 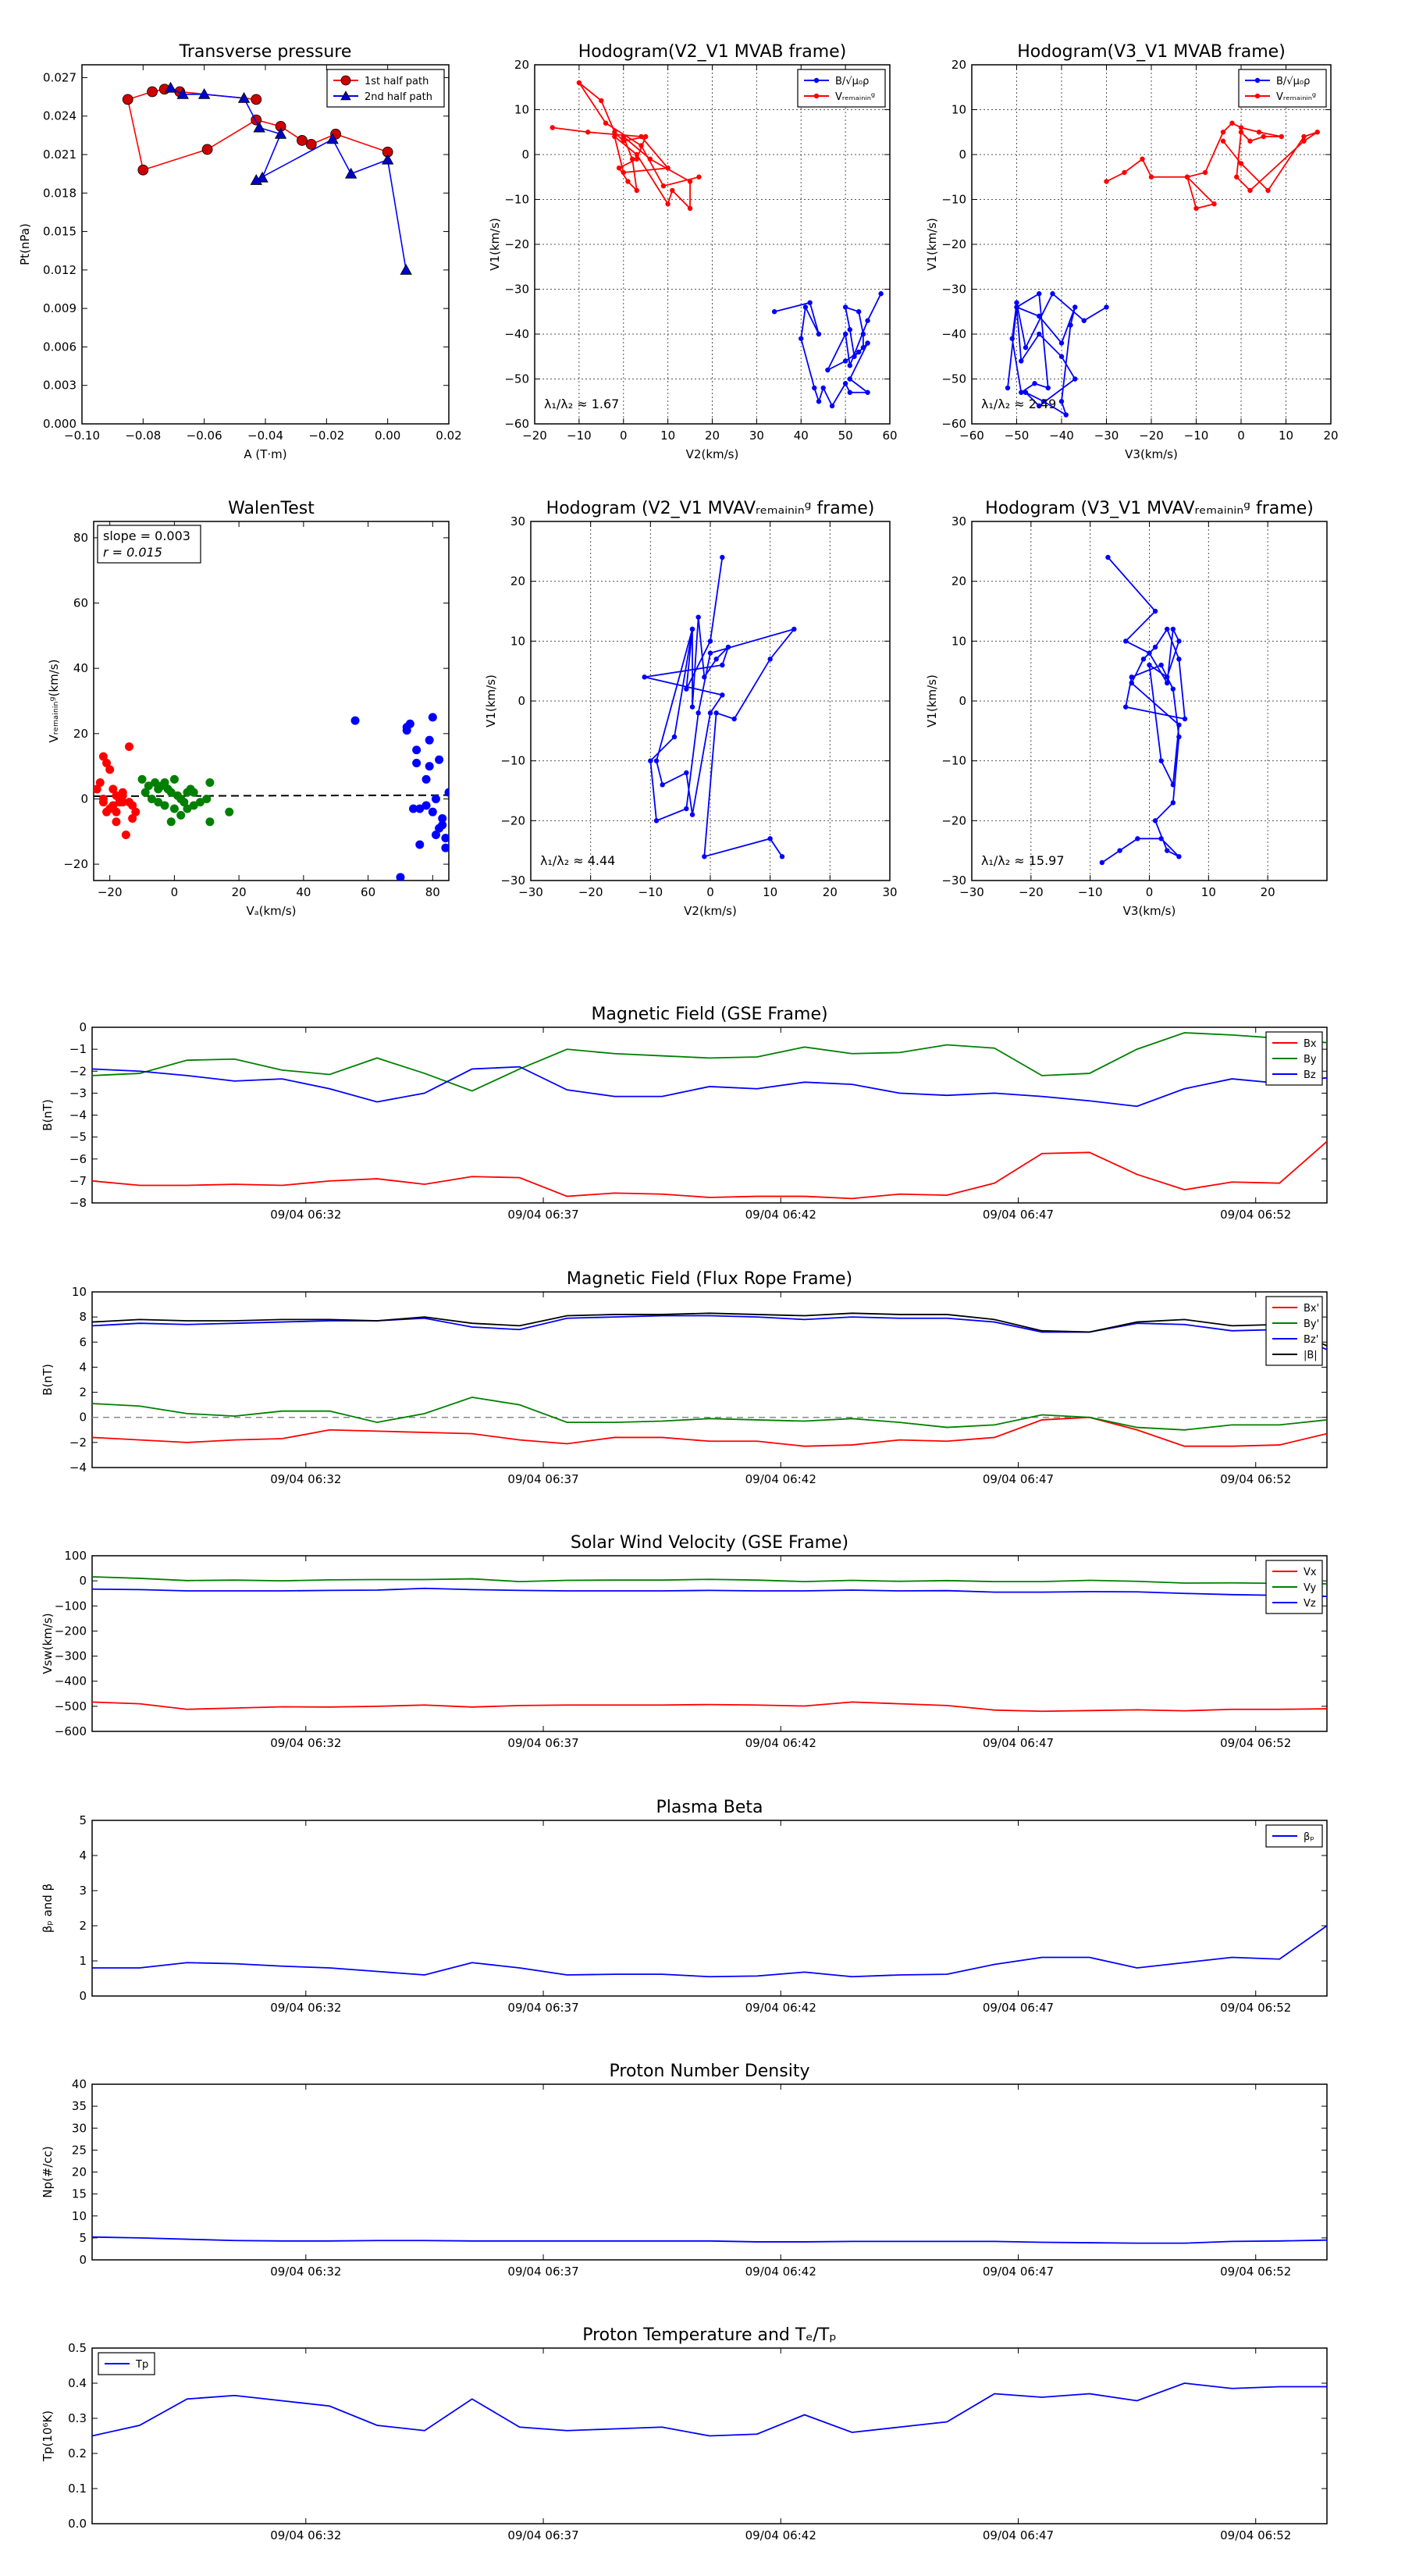 What do you see at coordinates (83, 2260) in the screenshot?
I see `y-tick-label: 0` at bounding box center [83, 2260].